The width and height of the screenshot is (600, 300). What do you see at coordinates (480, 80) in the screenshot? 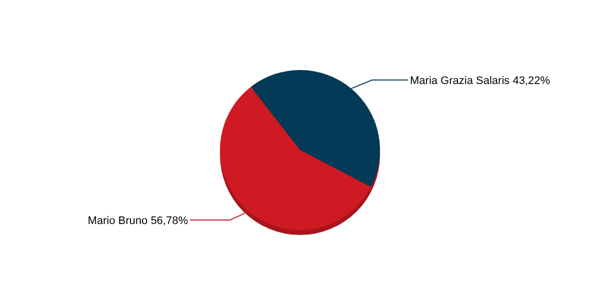
I see `slice-label: Maria Grazia Salaris 43,22%` at bounding box center [480, 80].